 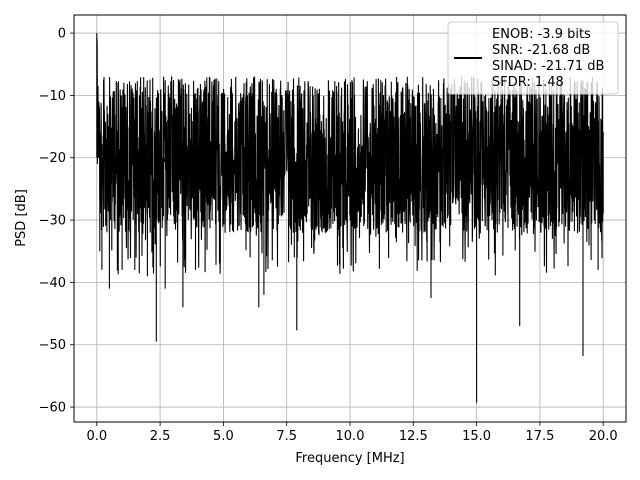 I want to click on x-tick-label: 2.5, so click(x=160, y=436).